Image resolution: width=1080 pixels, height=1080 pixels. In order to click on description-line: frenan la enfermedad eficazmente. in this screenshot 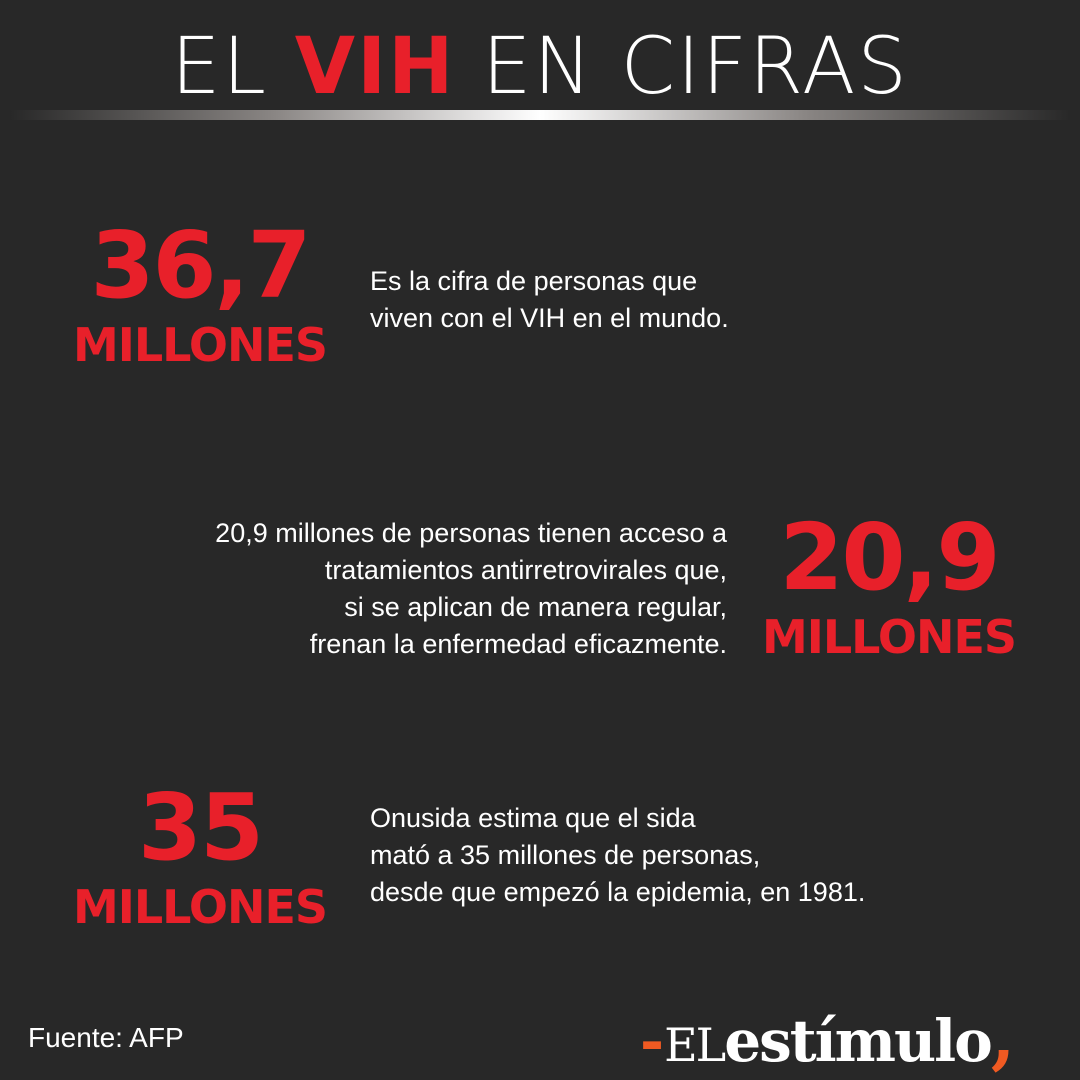, I will do `click(518, 644)`.